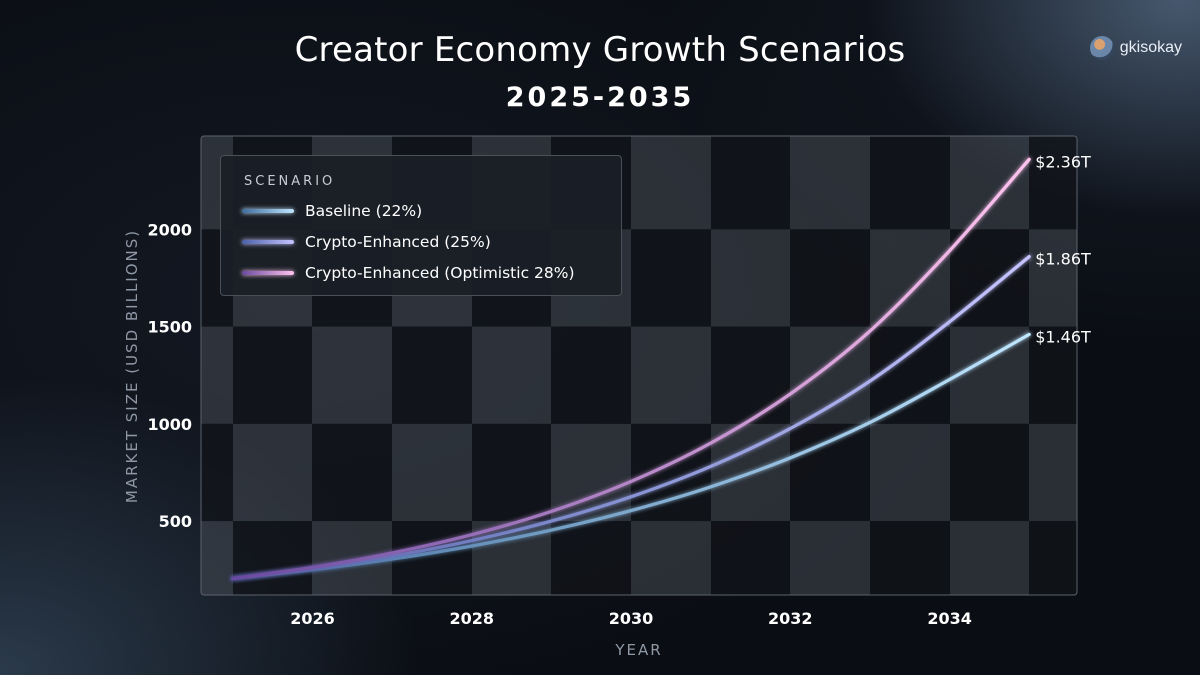  Describe the element at coordinates (175, 521) in the screenshot. I see `y-tick-label: 500` at that location.